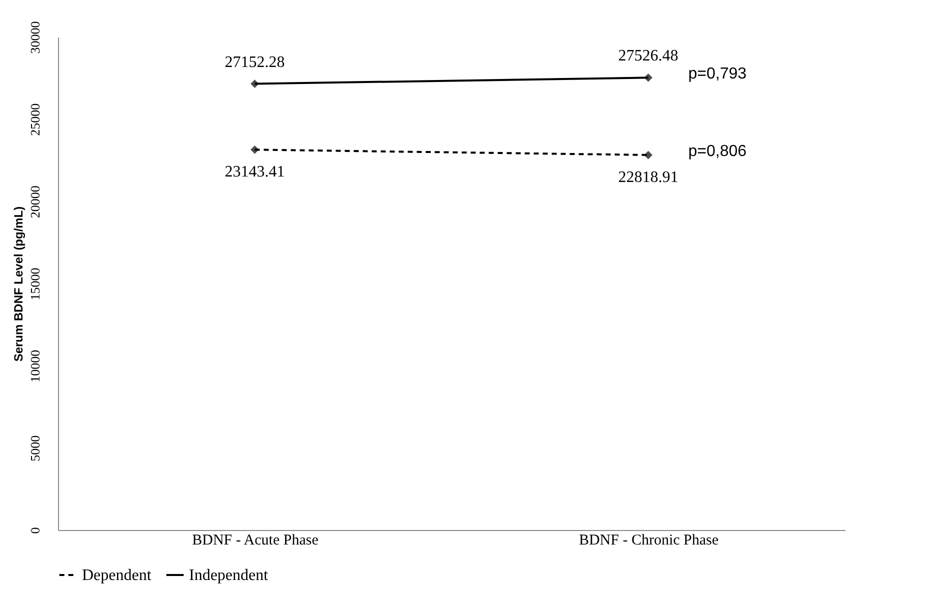 This screenshot has width=925, height=613. I want to click on y-axis-title: Serum BDNF Level (pg/mL), so click(19, 284).